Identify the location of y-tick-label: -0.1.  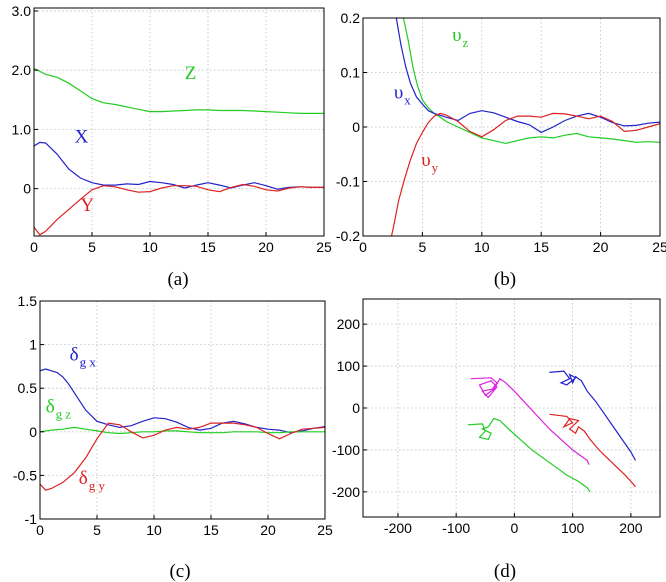
(348, 182).